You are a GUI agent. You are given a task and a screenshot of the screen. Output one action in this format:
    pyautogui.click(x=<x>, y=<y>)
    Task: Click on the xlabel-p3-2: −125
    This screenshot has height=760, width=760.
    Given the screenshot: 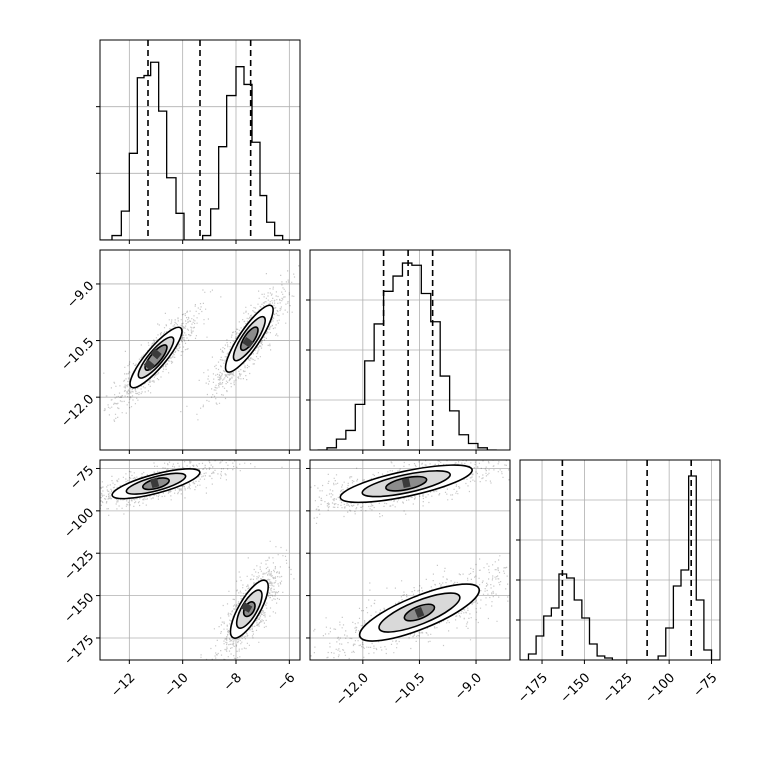 What is the action you would take?
    pyautogui.click(x=618, y=688)
    